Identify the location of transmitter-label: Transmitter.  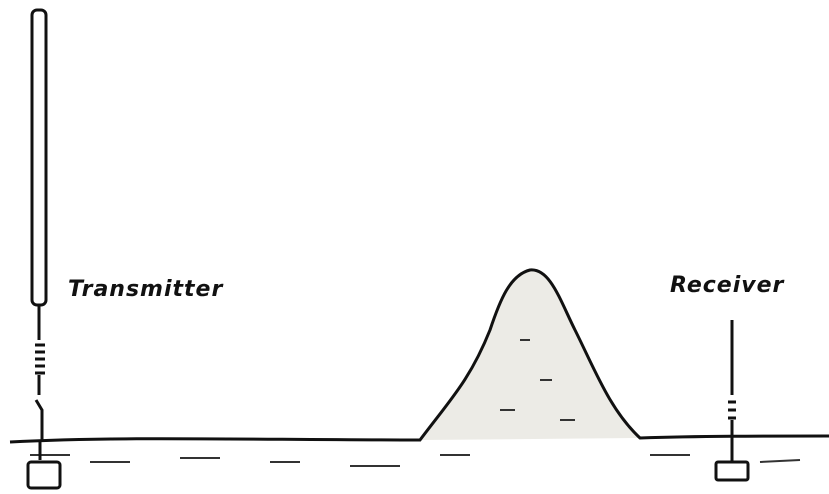
(145, 289).